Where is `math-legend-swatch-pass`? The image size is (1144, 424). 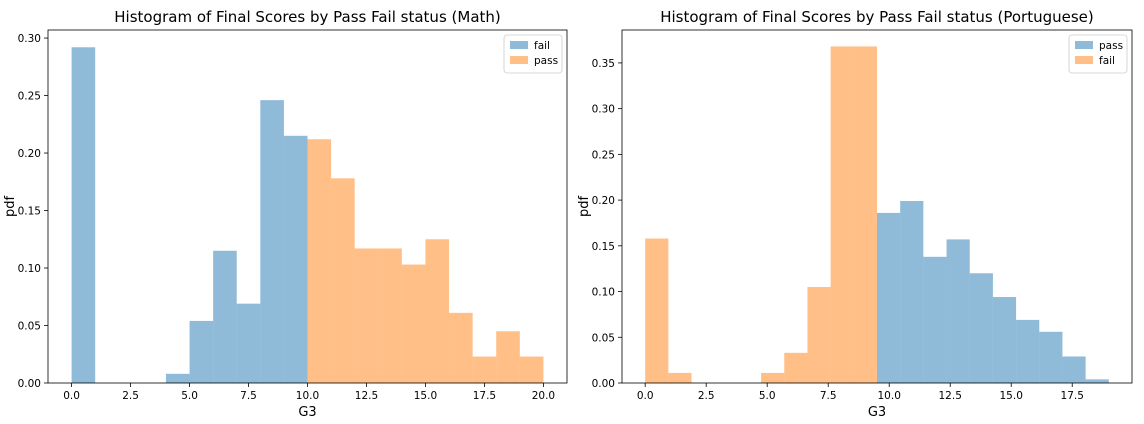 math-legend-swatch-pass is located at coordinates (519, 60).